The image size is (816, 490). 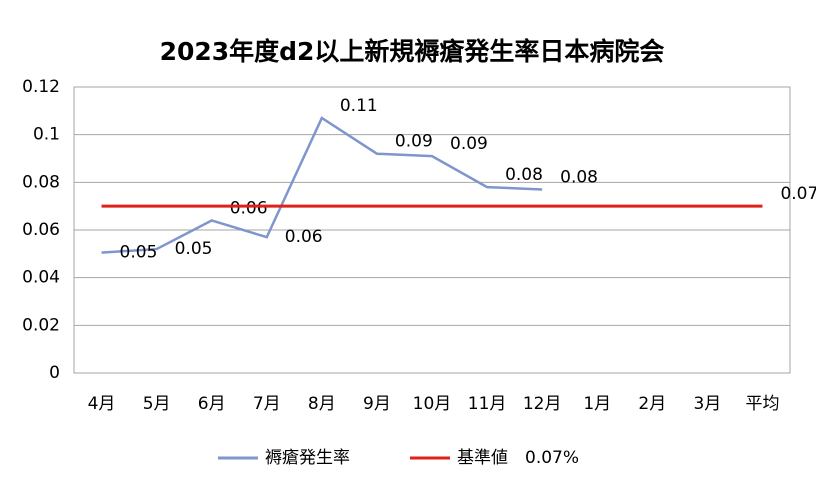 What do you see at coordinates (41, 87) in the screenshot?
I see `y-tick-label: 0.12` at bounding box center [41, 87].